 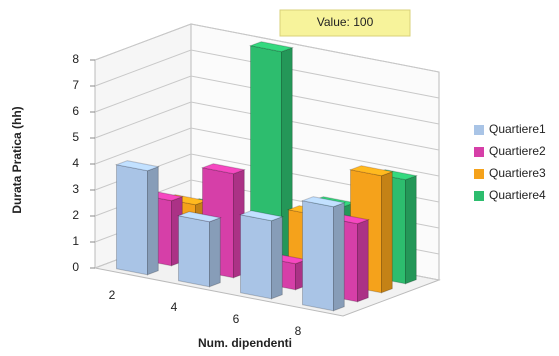 What do you see at coordinates (75, 137) in the screenshot?
I see `y-tick-label: 5` at bounding box center [75, 137].